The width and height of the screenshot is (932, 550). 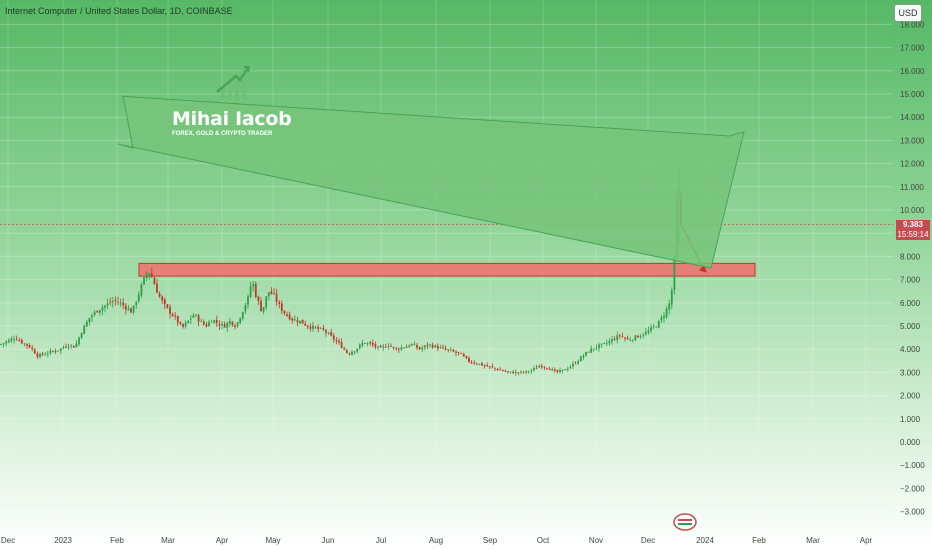 What do you see at coordinates (910, 303) in the screenshot?
I see `y-tick-label: 6.000` at bounding box center [910, 303].